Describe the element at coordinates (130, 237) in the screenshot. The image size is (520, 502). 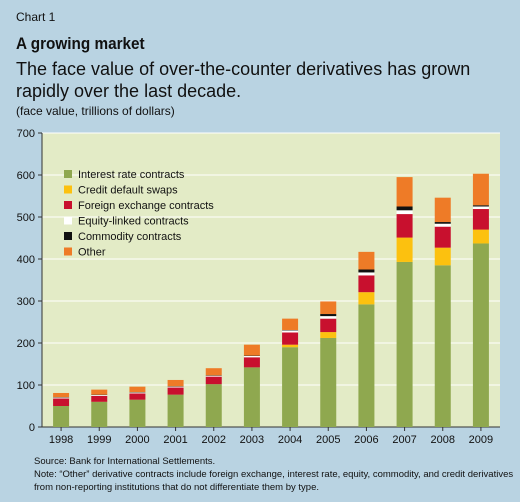
I see `legend-label: Commodity contracts` at that location.